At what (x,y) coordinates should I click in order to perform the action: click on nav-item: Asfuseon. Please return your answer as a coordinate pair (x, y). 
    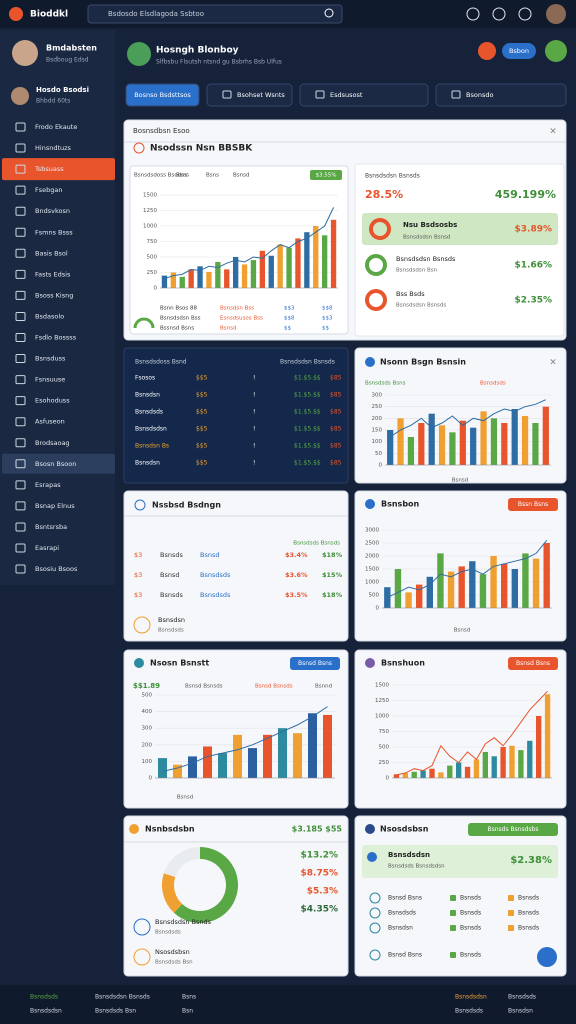
    Looking at the image, I should click on (50, 422).